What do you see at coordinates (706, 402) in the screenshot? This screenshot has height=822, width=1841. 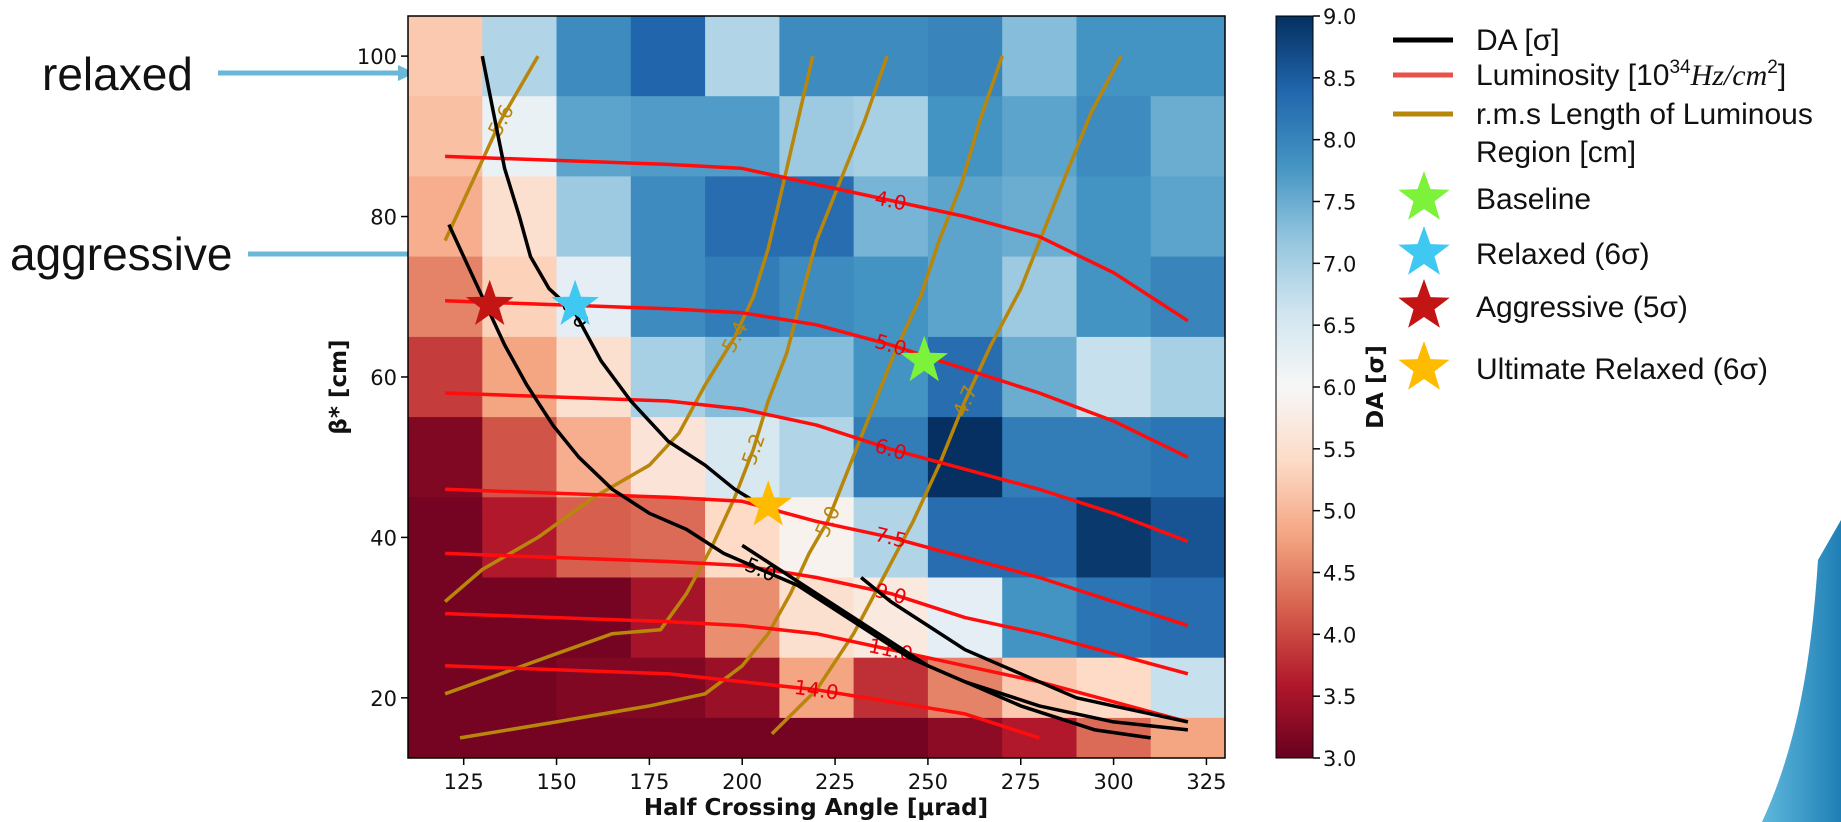 I see `marker-layer` at bounding box center [706, 402].